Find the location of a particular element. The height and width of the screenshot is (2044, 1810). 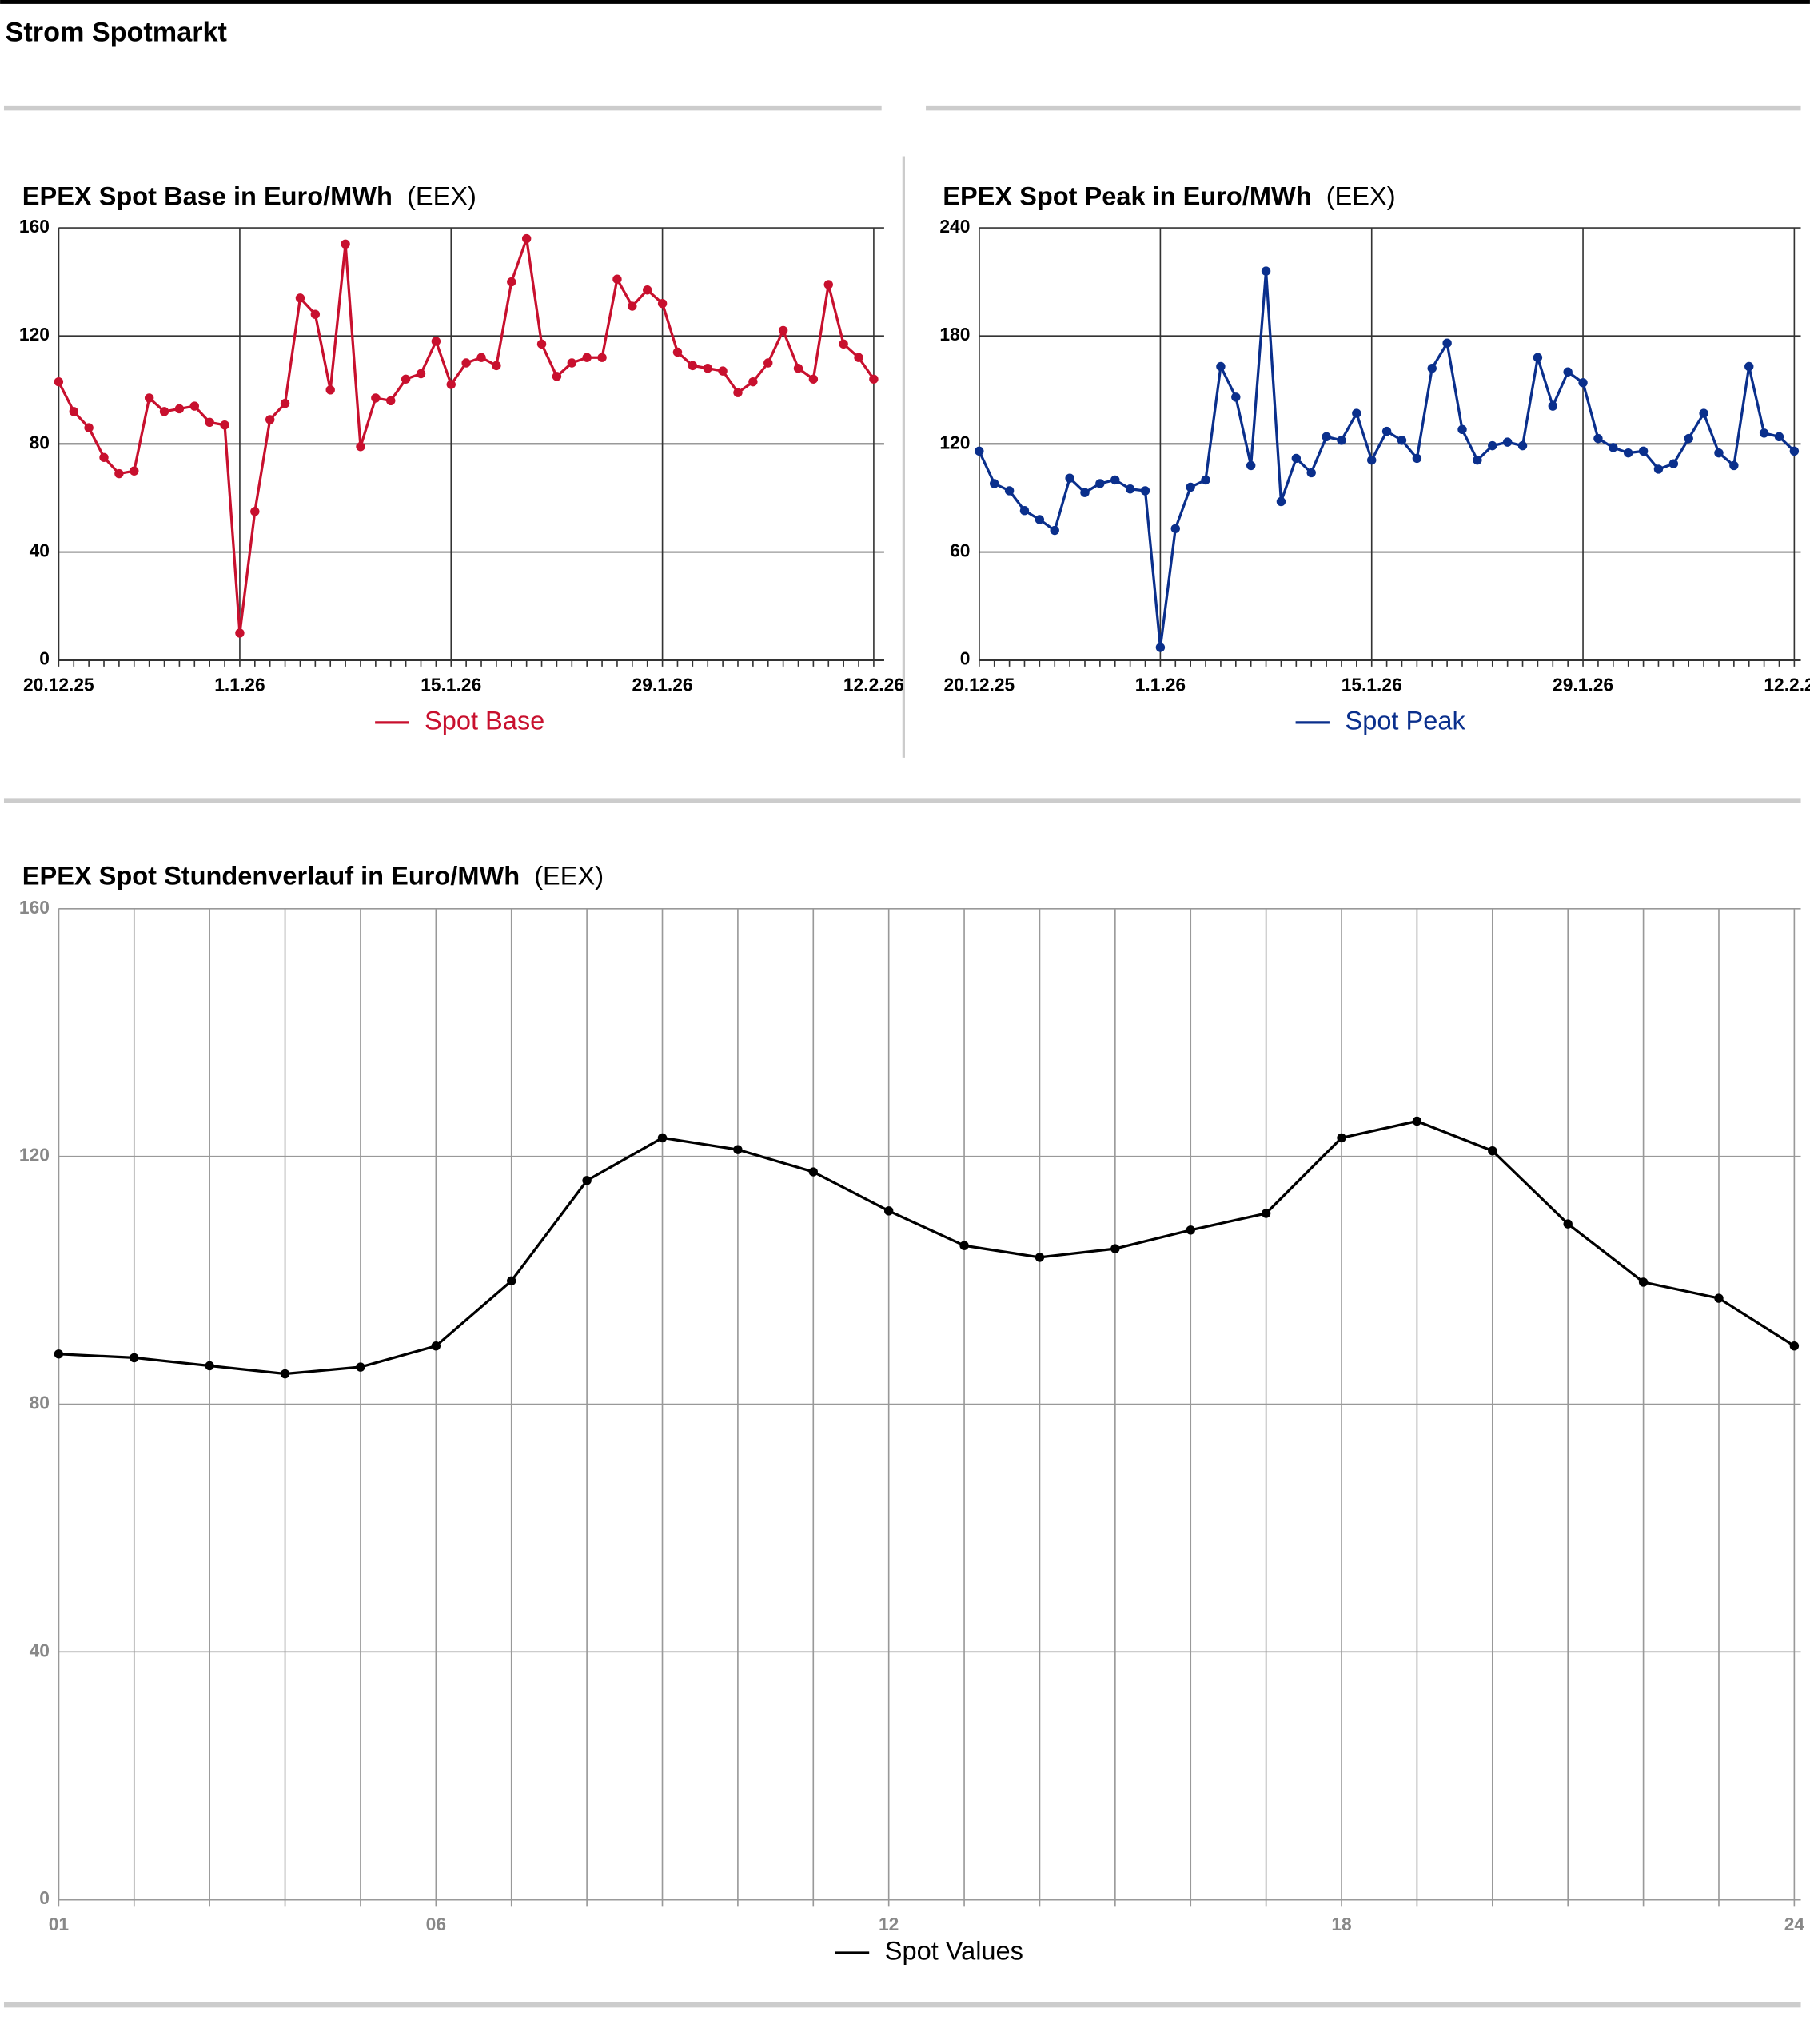

chart-source: (EEX) is located at coordinates (569, 875).